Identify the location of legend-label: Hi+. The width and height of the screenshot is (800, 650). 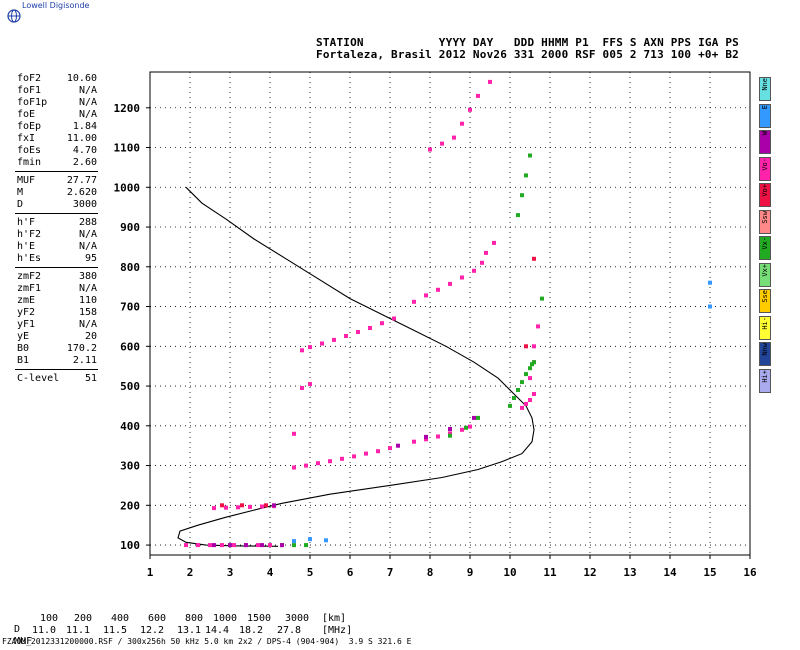
(765, 376).